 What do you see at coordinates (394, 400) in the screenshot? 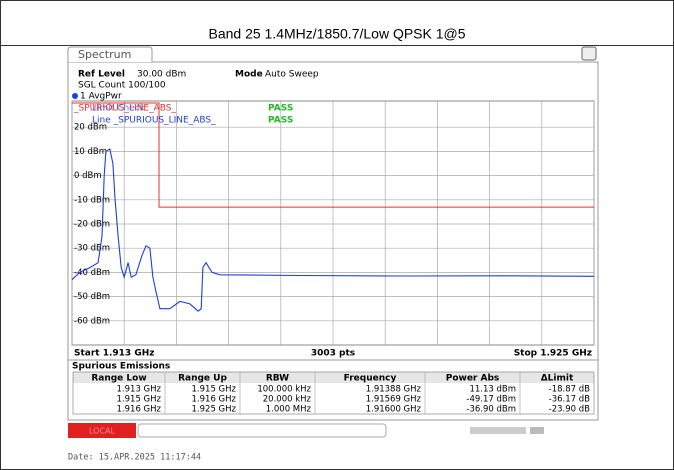
I see `cell: 1.91569 GHz` at bounding box center [394, 400].